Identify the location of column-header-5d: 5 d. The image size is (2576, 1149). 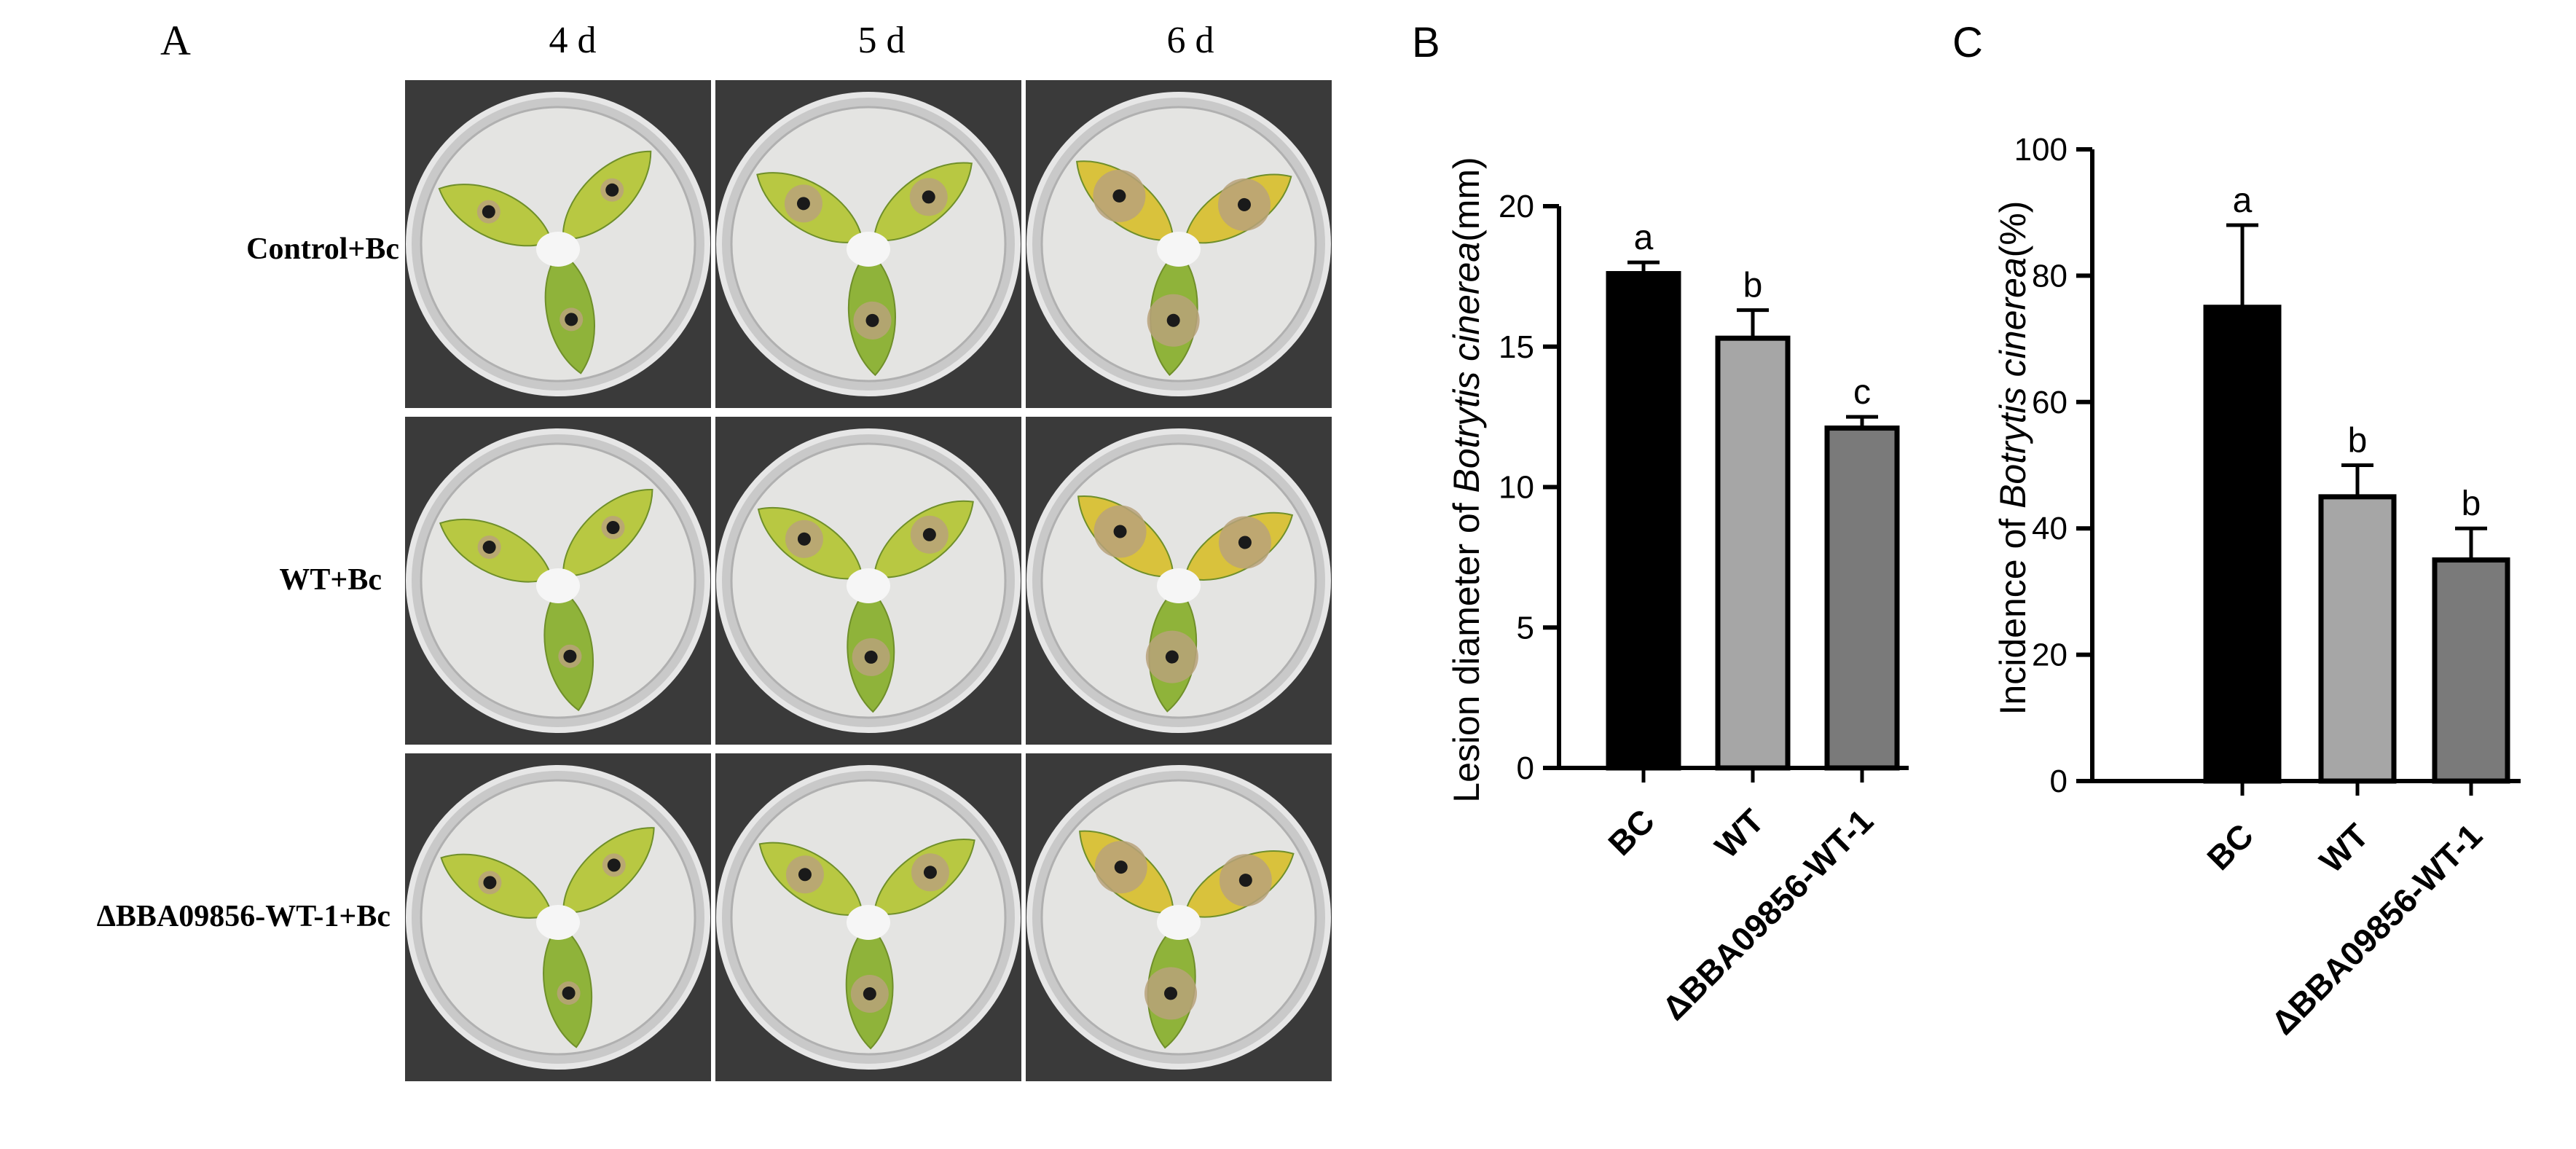
(881, 40).